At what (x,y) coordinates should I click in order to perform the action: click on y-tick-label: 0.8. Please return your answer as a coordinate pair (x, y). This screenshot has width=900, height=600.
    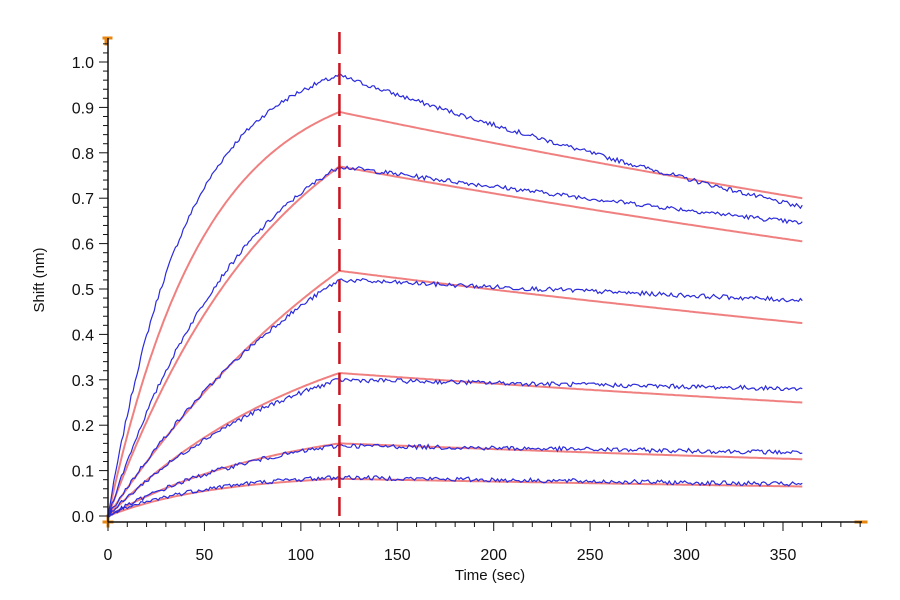
    Looking at the image, I should click on (83, 154).